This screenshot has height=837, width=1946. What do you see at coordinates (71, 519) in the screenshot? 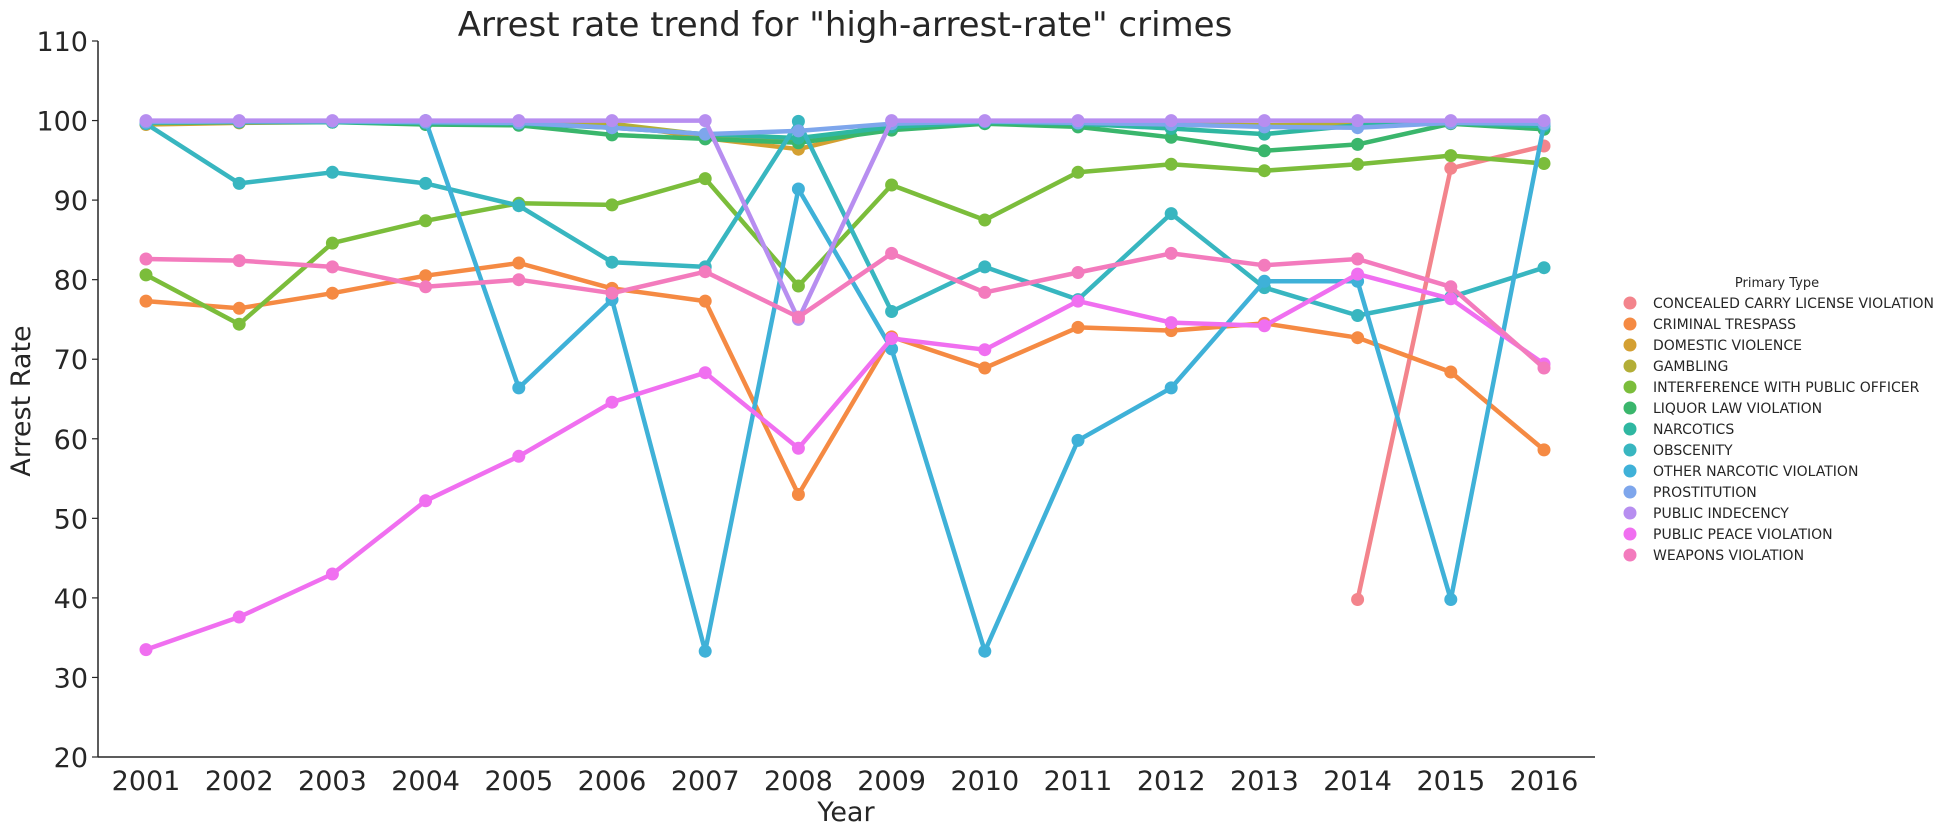
I see `y-tick-label: 50` at bounding box center [71, 519].